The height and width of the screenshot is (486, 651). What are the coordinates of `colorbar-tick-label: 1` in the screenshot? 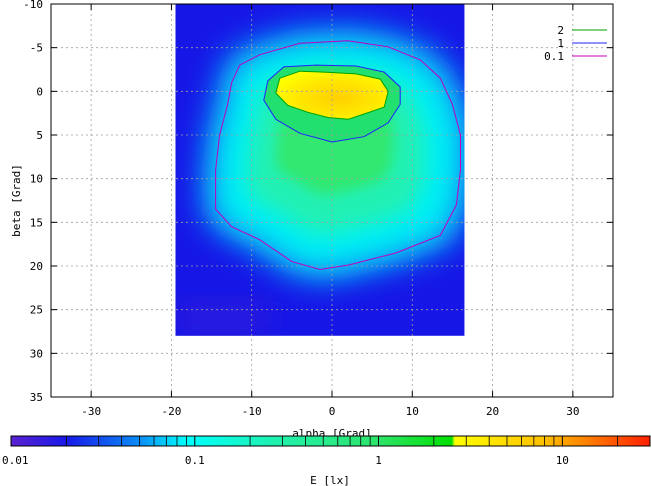 It's located at (378, 460).